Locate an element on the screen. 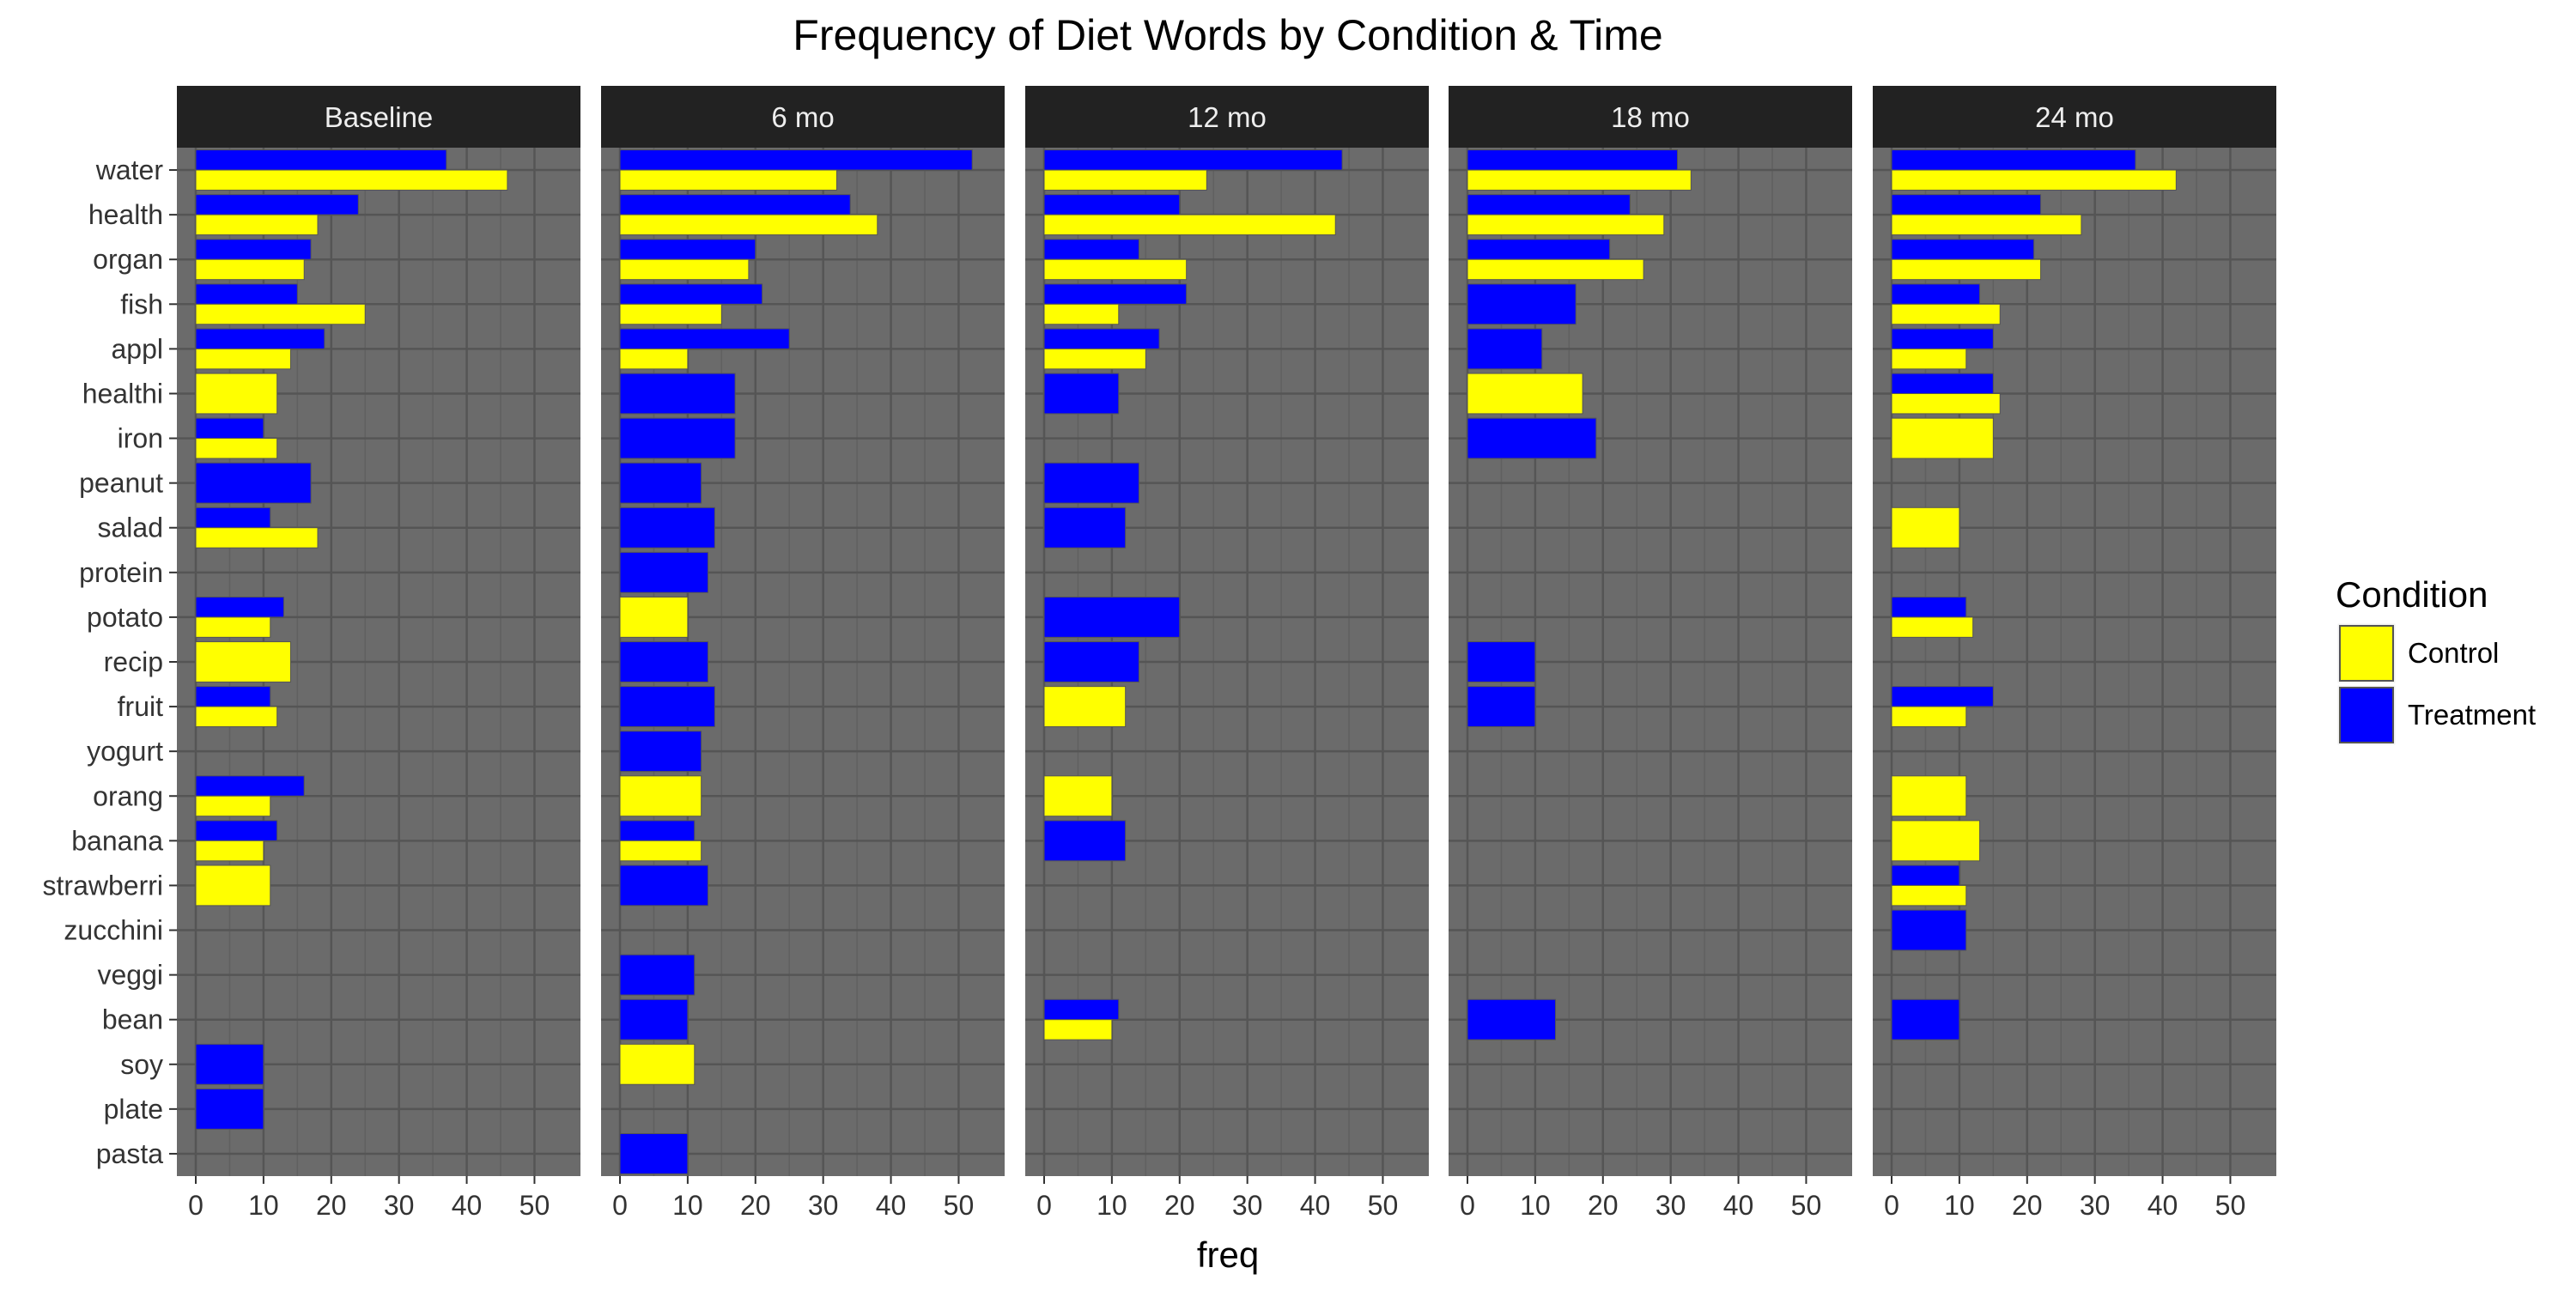 This screenshot has height=1292, width=2576. bar-control-soy is located at coordinates (658, 1064).